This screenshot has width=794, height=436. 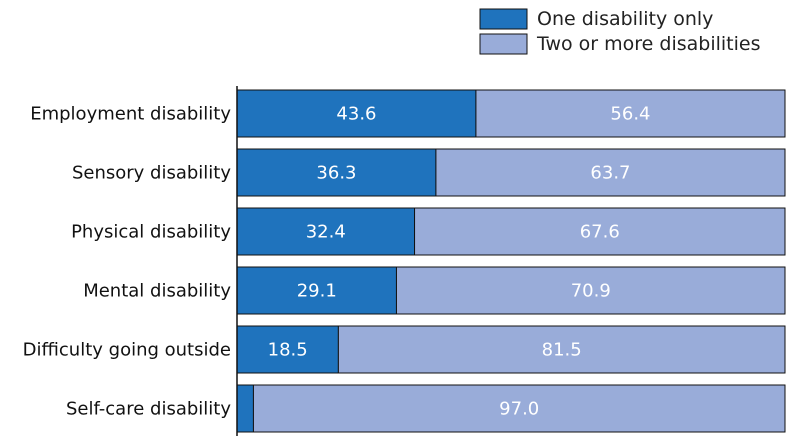 I want to click on data-label: 18.5, so click(x=288, y=350).